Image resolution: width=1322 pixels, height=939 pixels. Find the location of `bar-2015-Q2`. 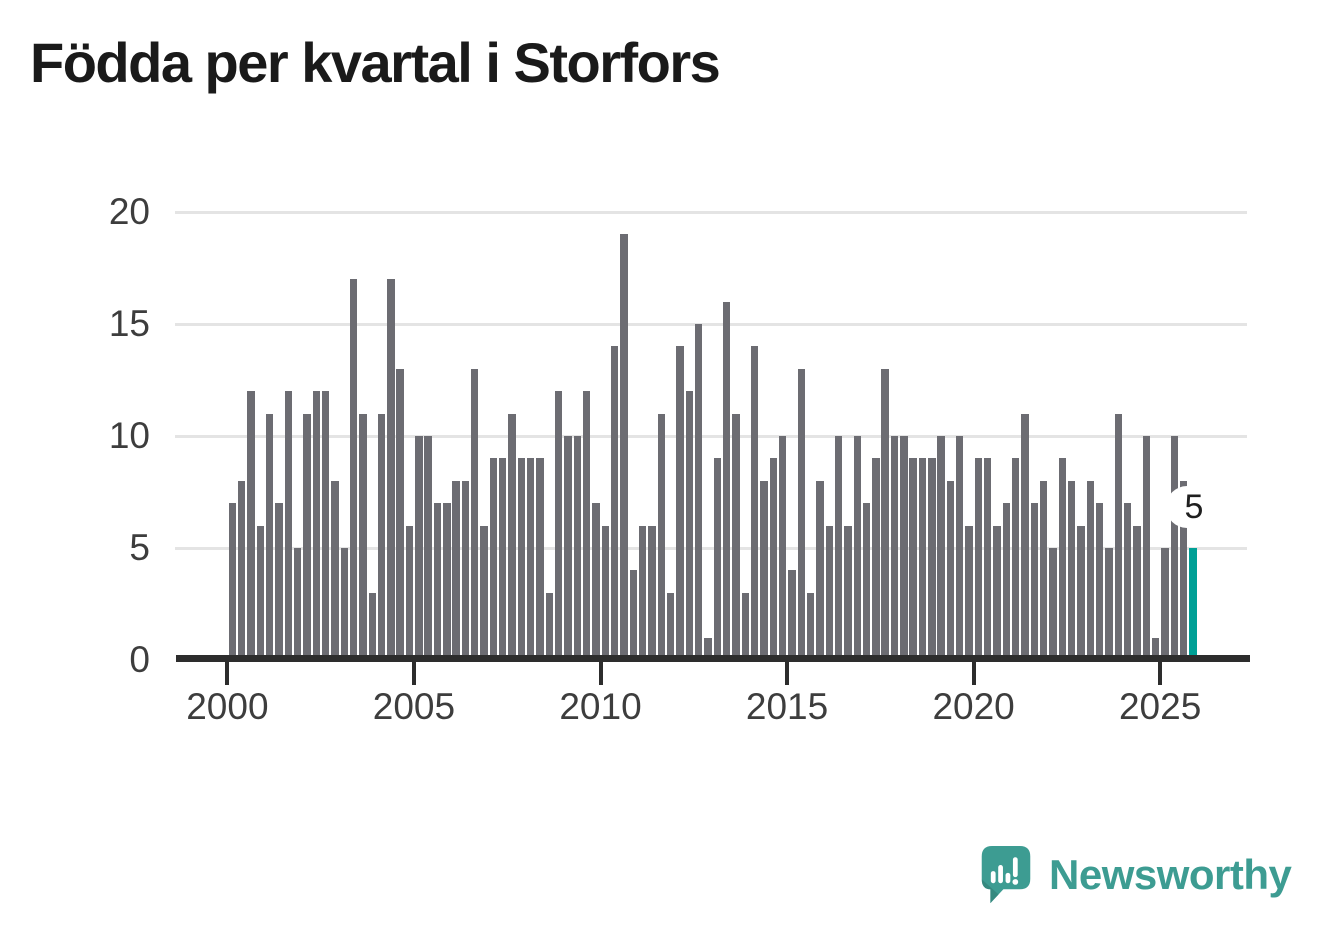

bar-2015-Q2 is located at coordinates (801, 514).